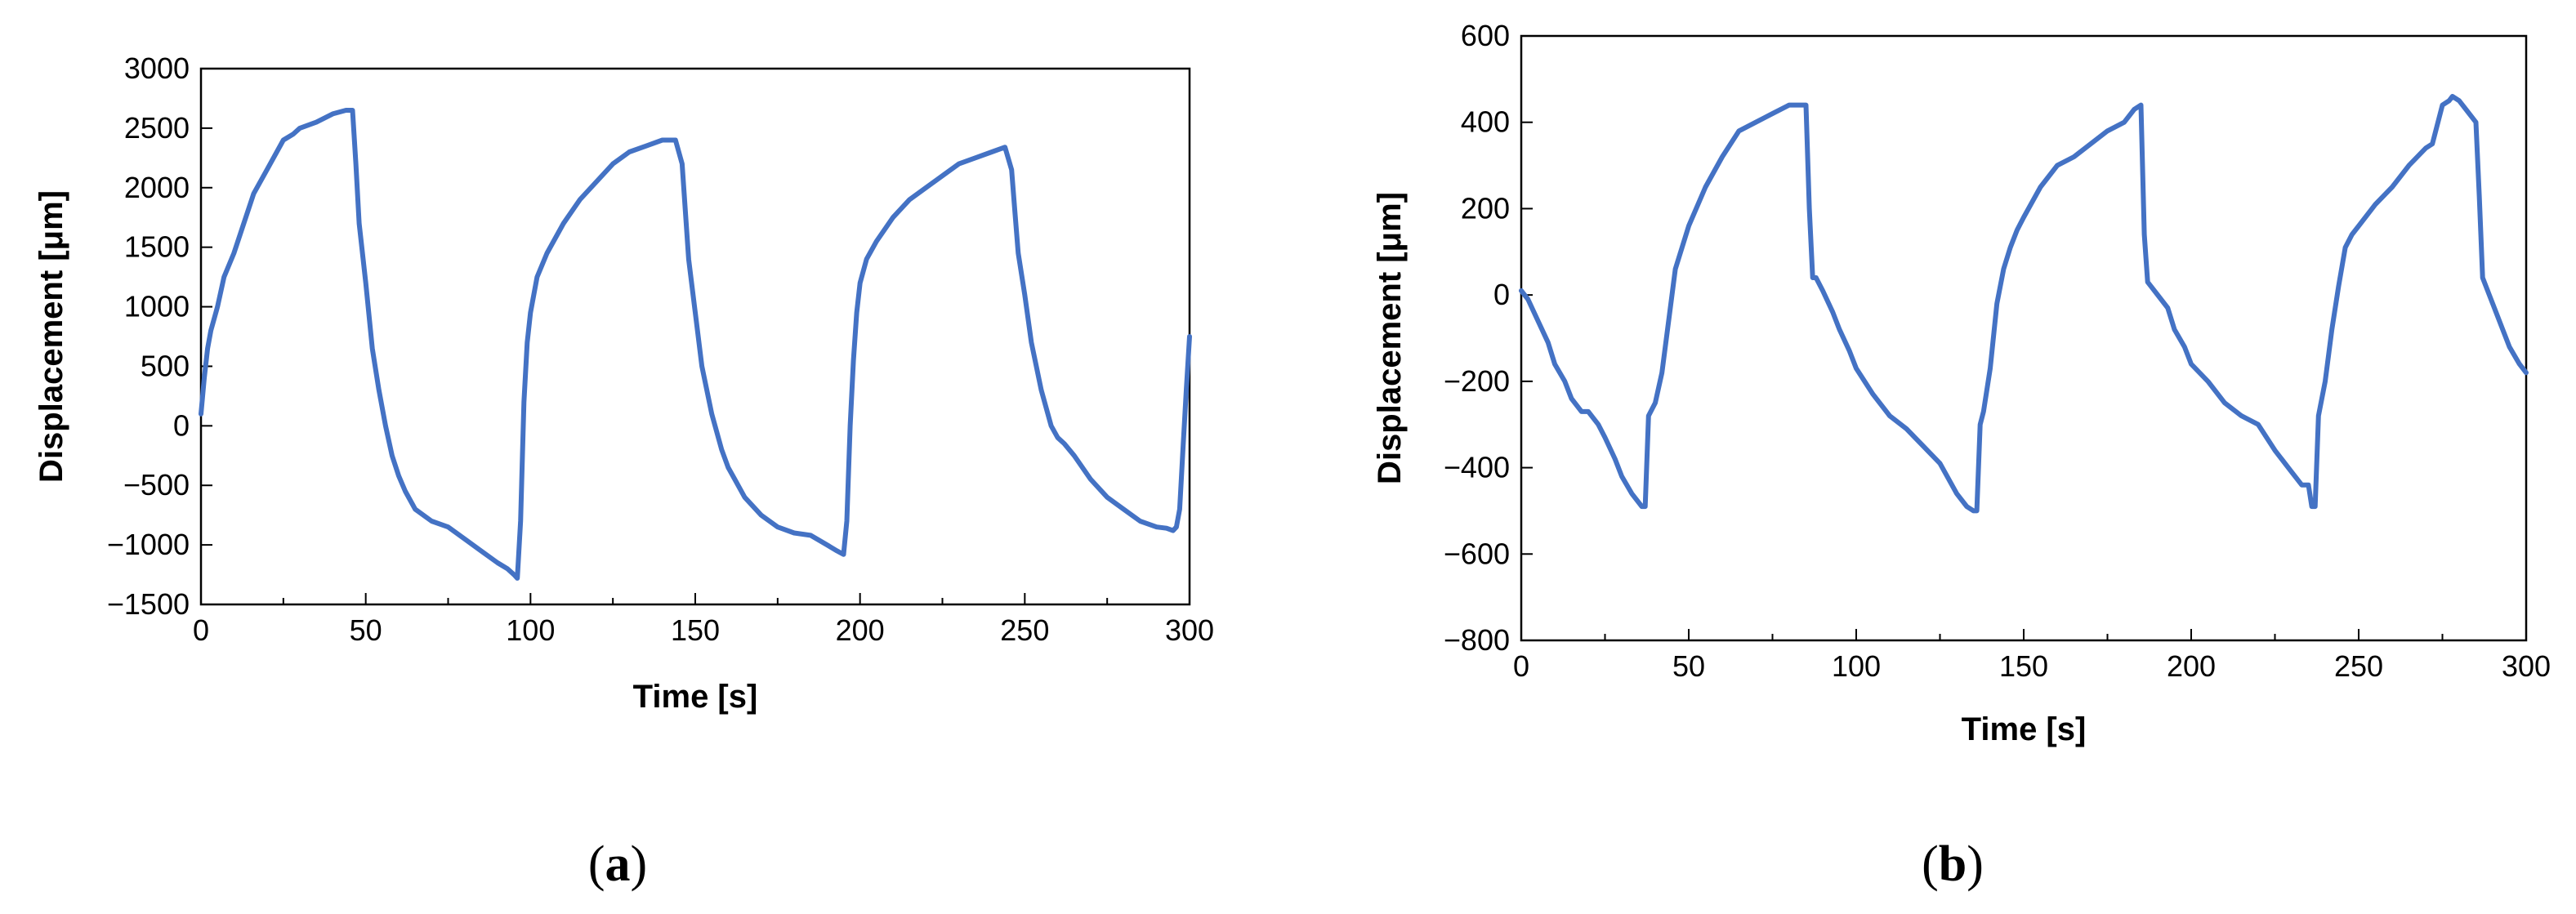  Describe the element at coordinates (157, 68) in the screenshot. I see `y-tick-label: 3000` at that location.